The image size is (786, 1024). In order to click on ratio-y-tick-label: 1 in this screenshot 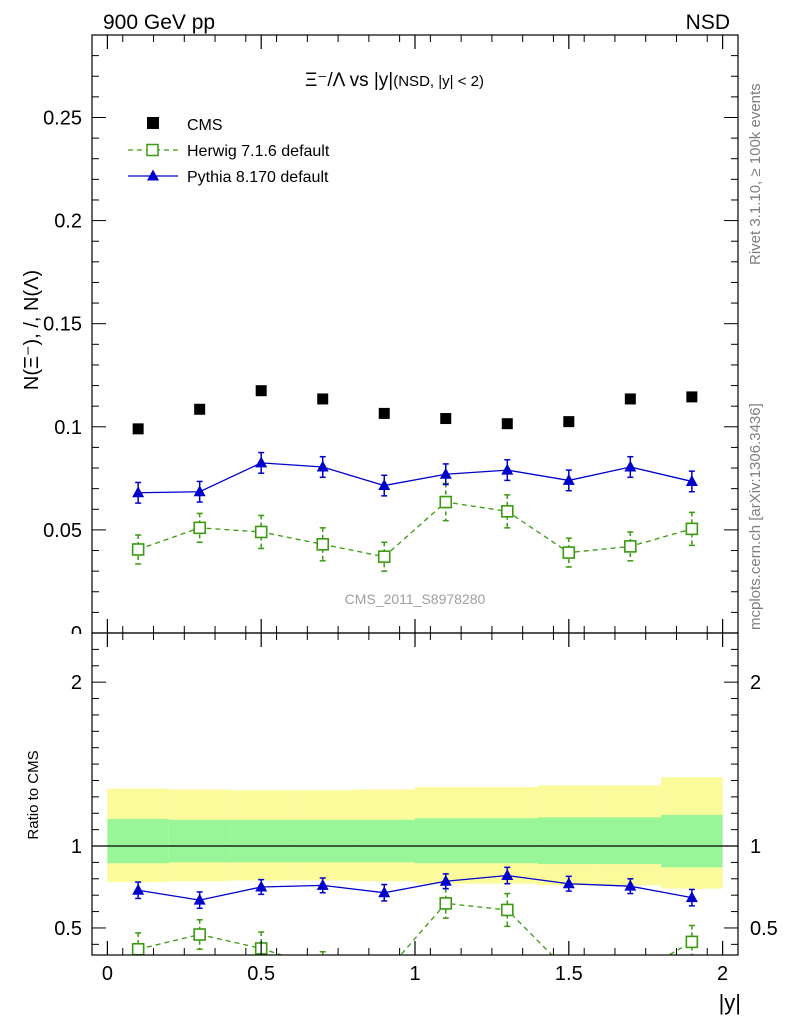, I will do `click(76, 847)`.